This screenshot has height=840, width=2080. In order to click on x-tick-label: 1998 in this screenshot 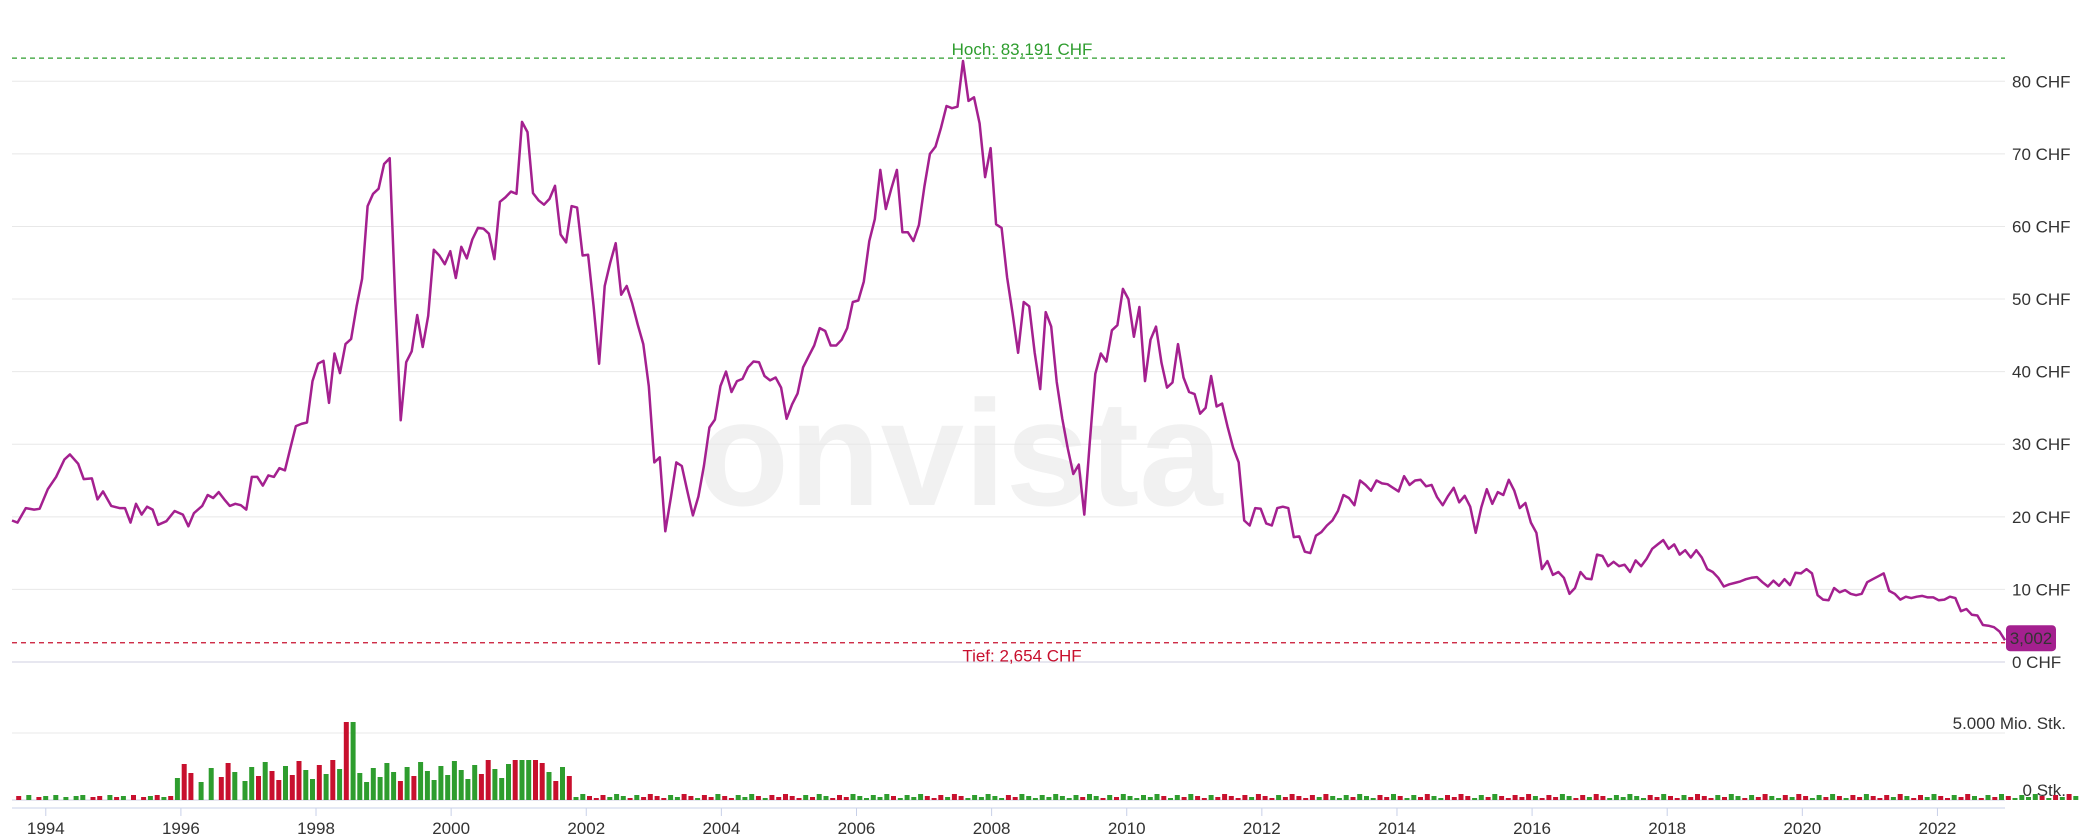, I will do `click(316, 828)`.